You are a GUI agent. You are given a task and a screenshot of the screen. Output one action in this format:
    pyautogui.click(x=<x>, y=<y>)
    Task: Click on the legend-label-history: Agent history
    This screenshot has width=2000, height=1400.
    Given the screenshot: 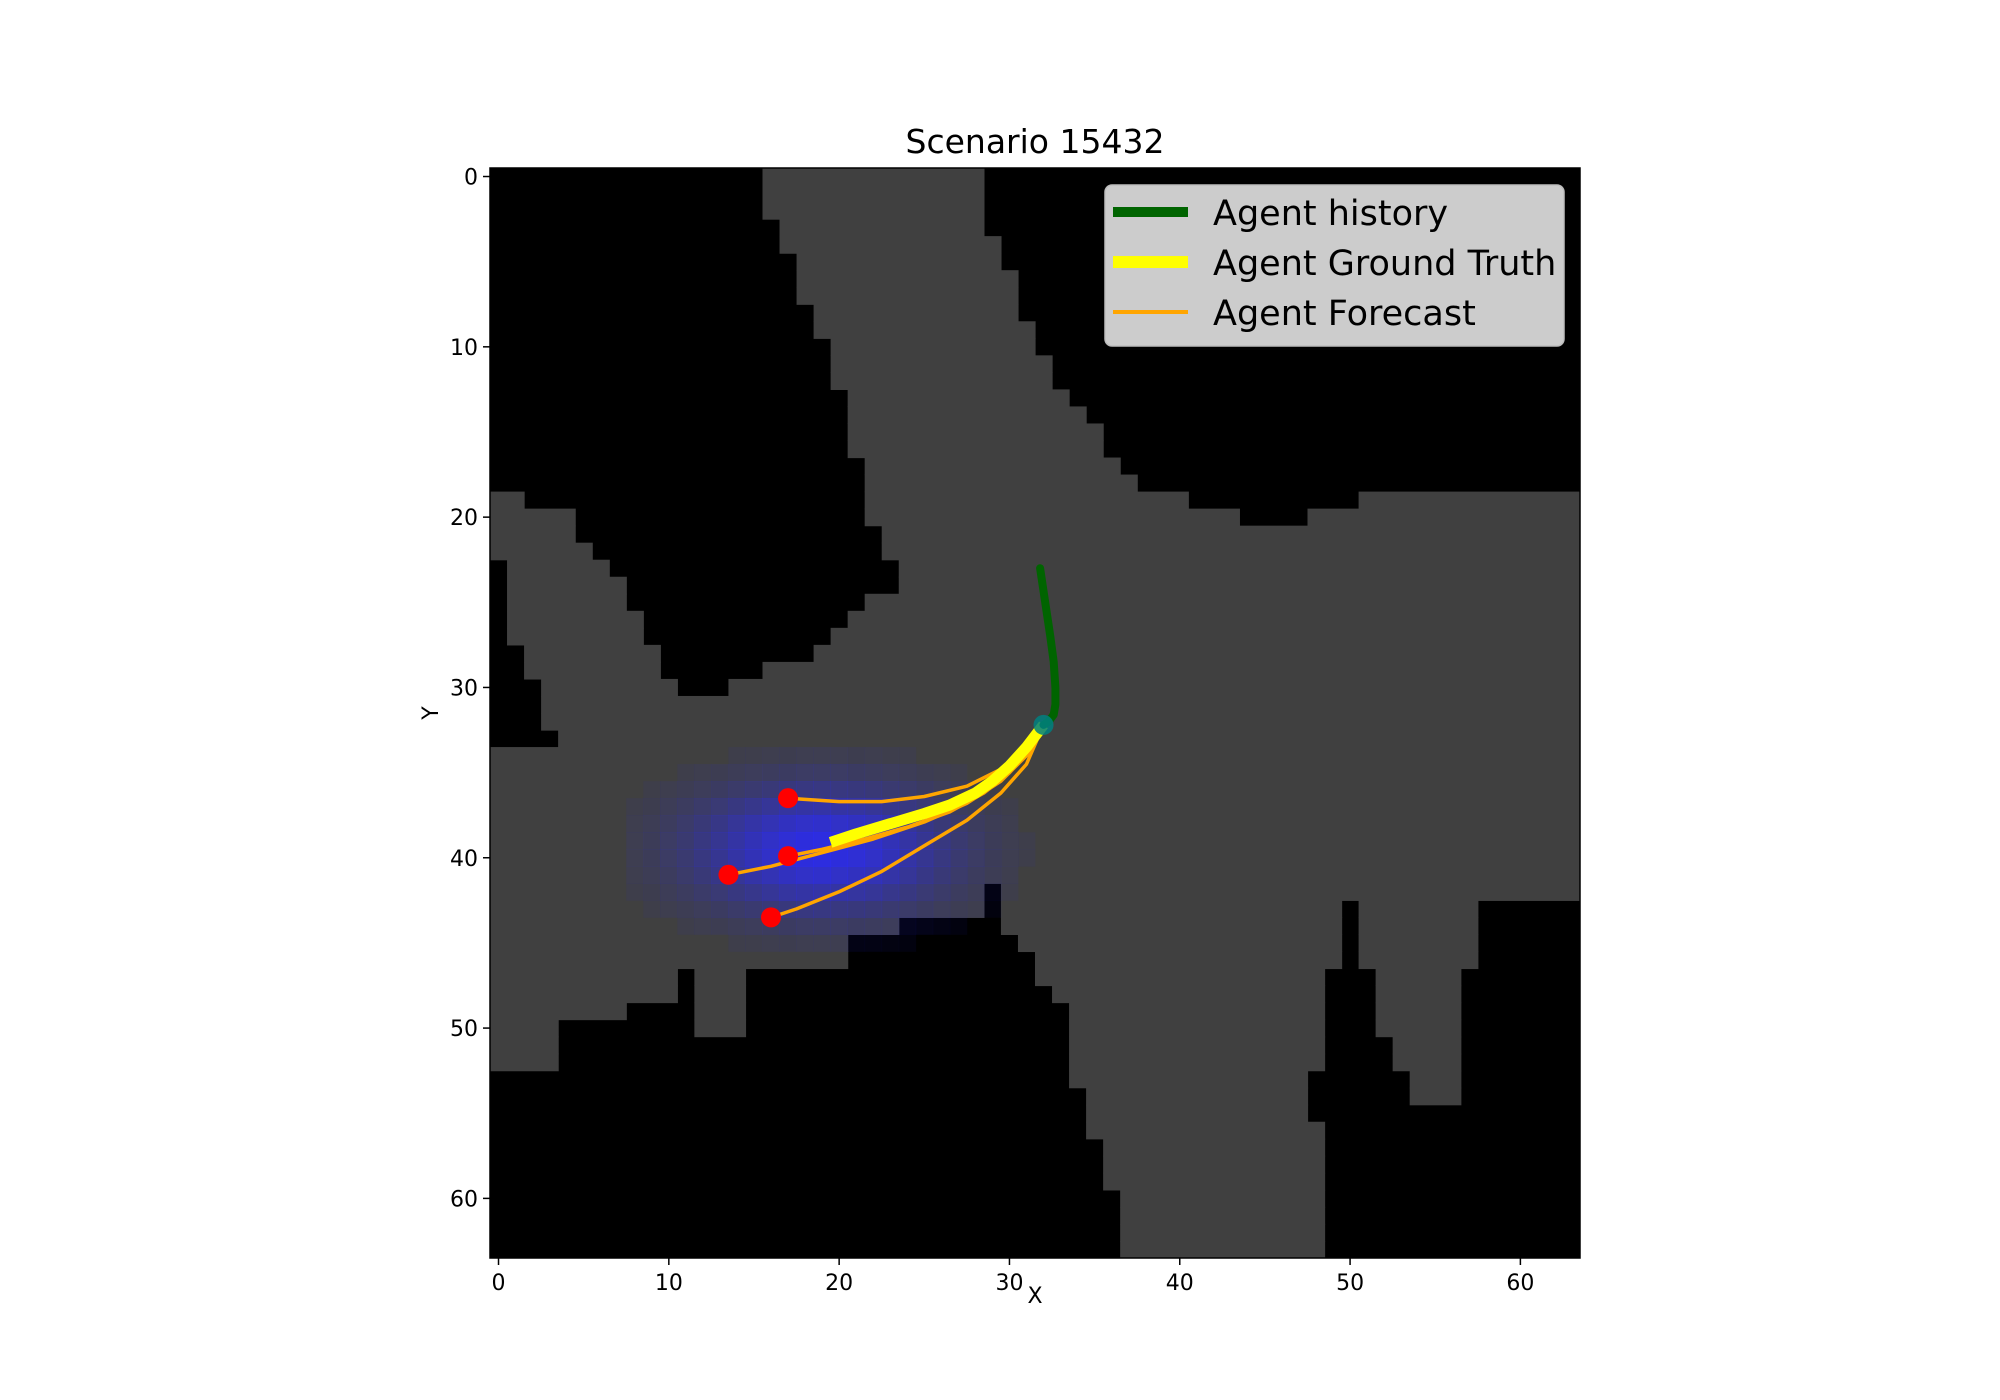 What is the action you would take?
    pyautogui.click(x=1330, y=214)
    